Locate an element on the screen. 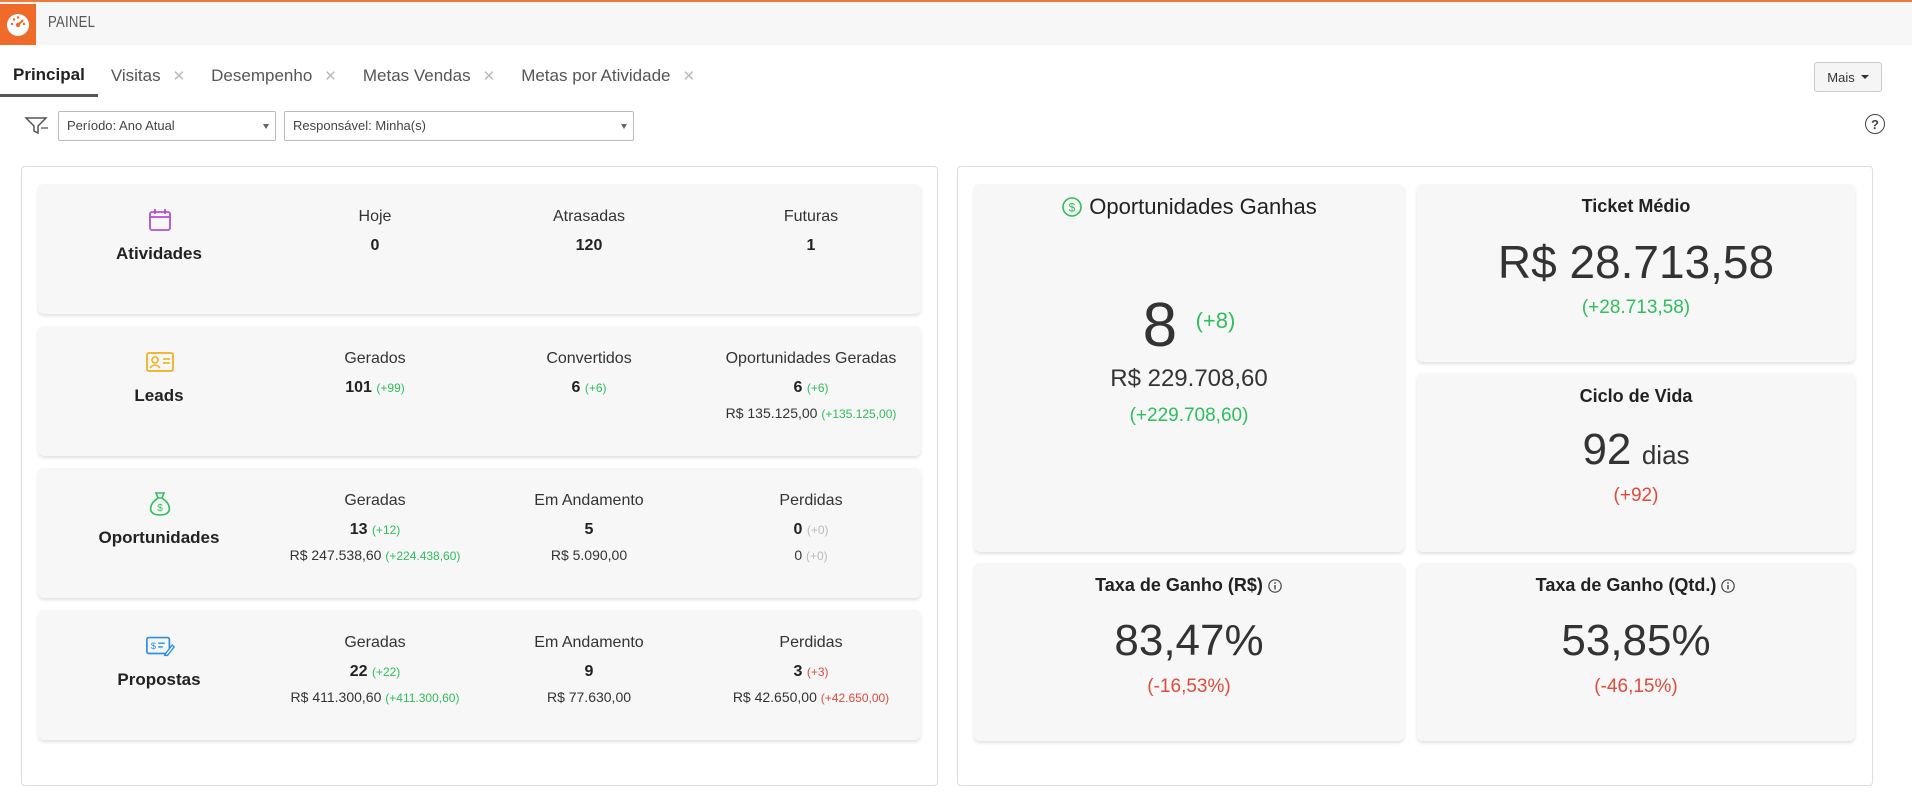 The image size is (1912, 794). stat-money-wrap: 0 (+0) is located at coordinates (811, 555).